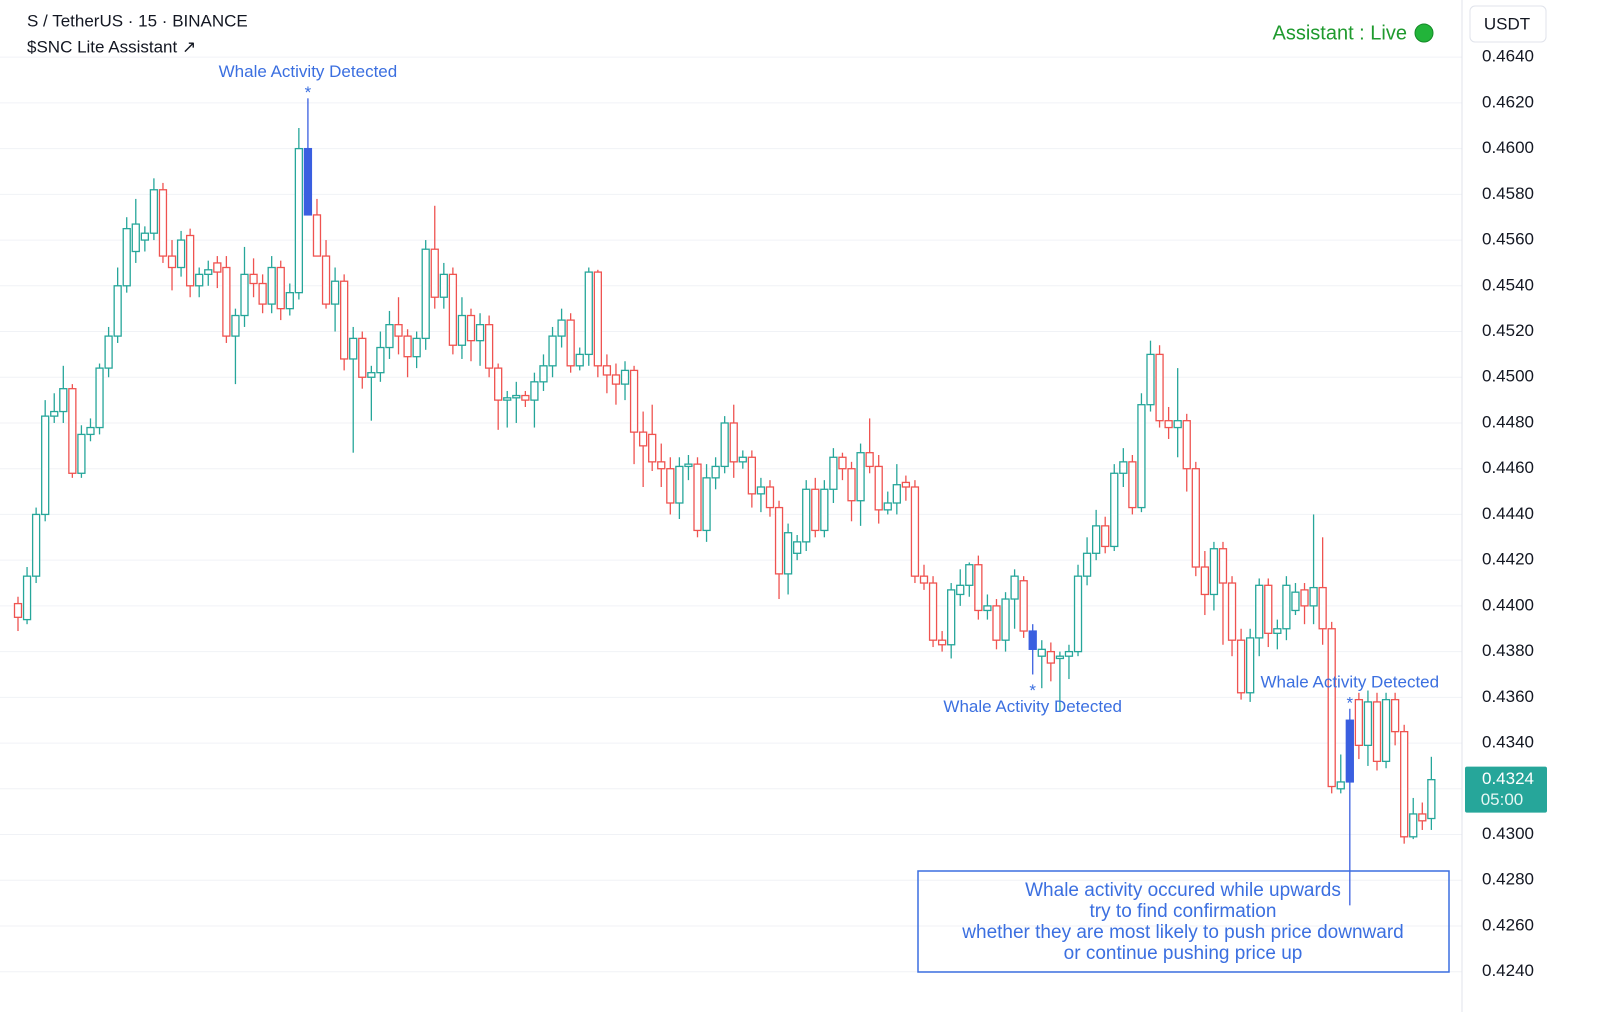  I want to click on annotation-marker: *, so click(1350, 702).